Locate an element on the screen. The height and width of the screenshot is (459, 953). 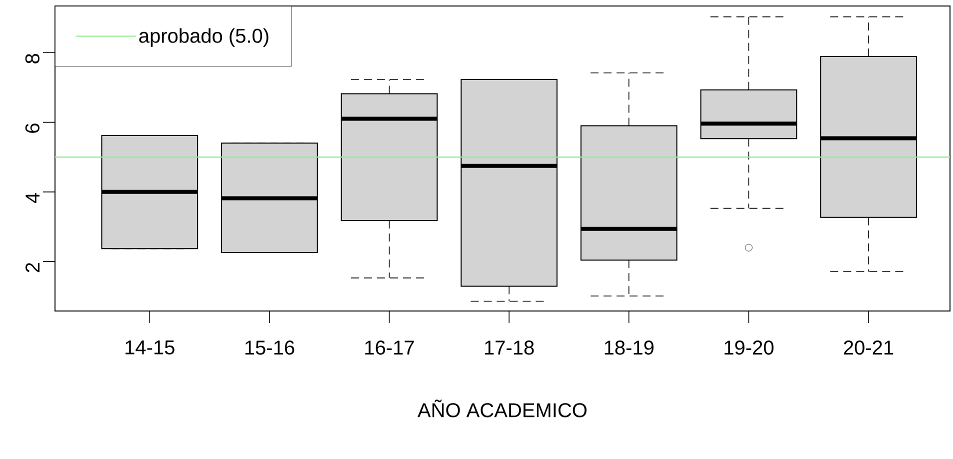
x-tick-label: 16-17 is located at coordinates (389, 347).